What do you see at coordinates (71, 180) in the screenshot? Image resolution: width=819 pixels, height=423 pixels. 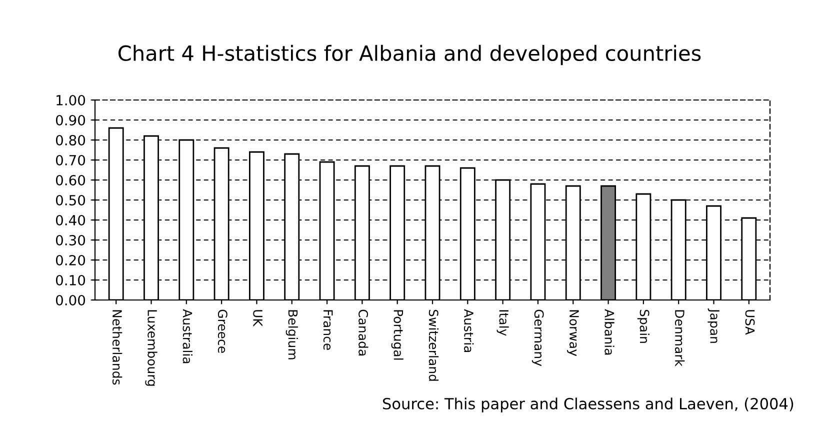 I see `y-tick-label: 0.60` at bounding box center [71, 180].